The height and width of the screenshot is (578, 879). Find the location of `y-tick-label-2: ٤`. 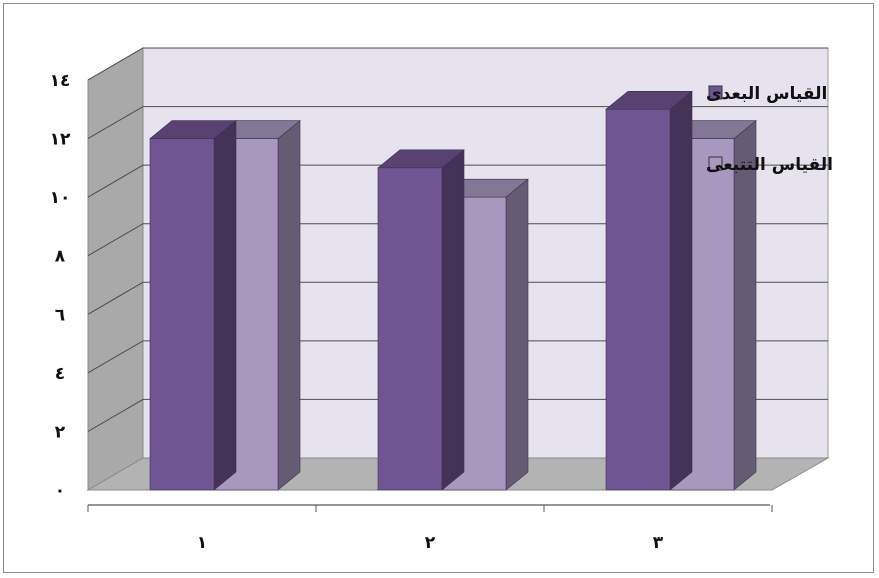

y-tick-label-2: ٤ is located at coordinates (60, 374).